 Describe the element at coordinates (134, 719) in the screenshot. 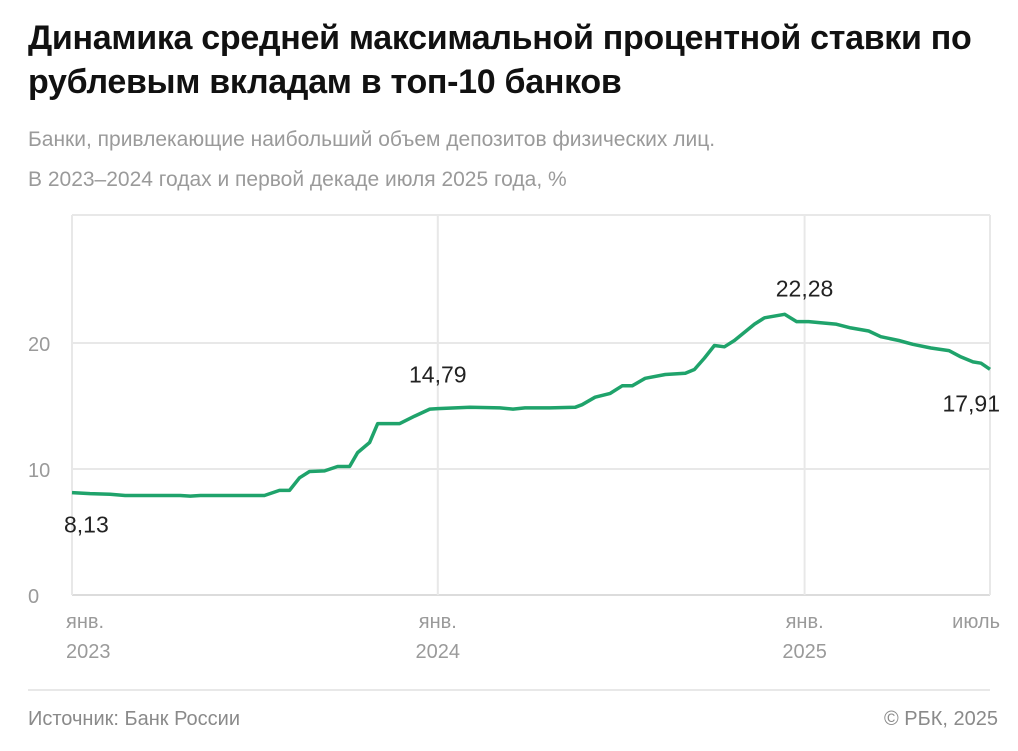

I see `source-note: Источник: Банк России` at that location.